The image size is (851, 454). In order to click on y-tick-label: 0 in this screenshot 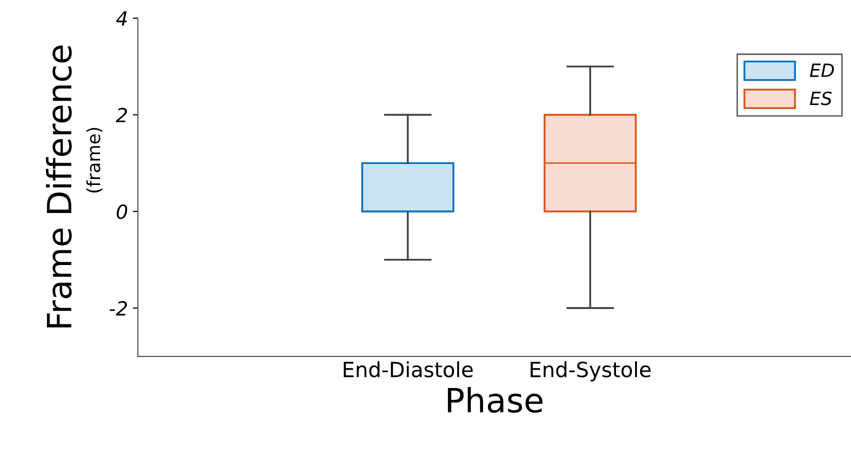, I will do `click(122, 212)`.